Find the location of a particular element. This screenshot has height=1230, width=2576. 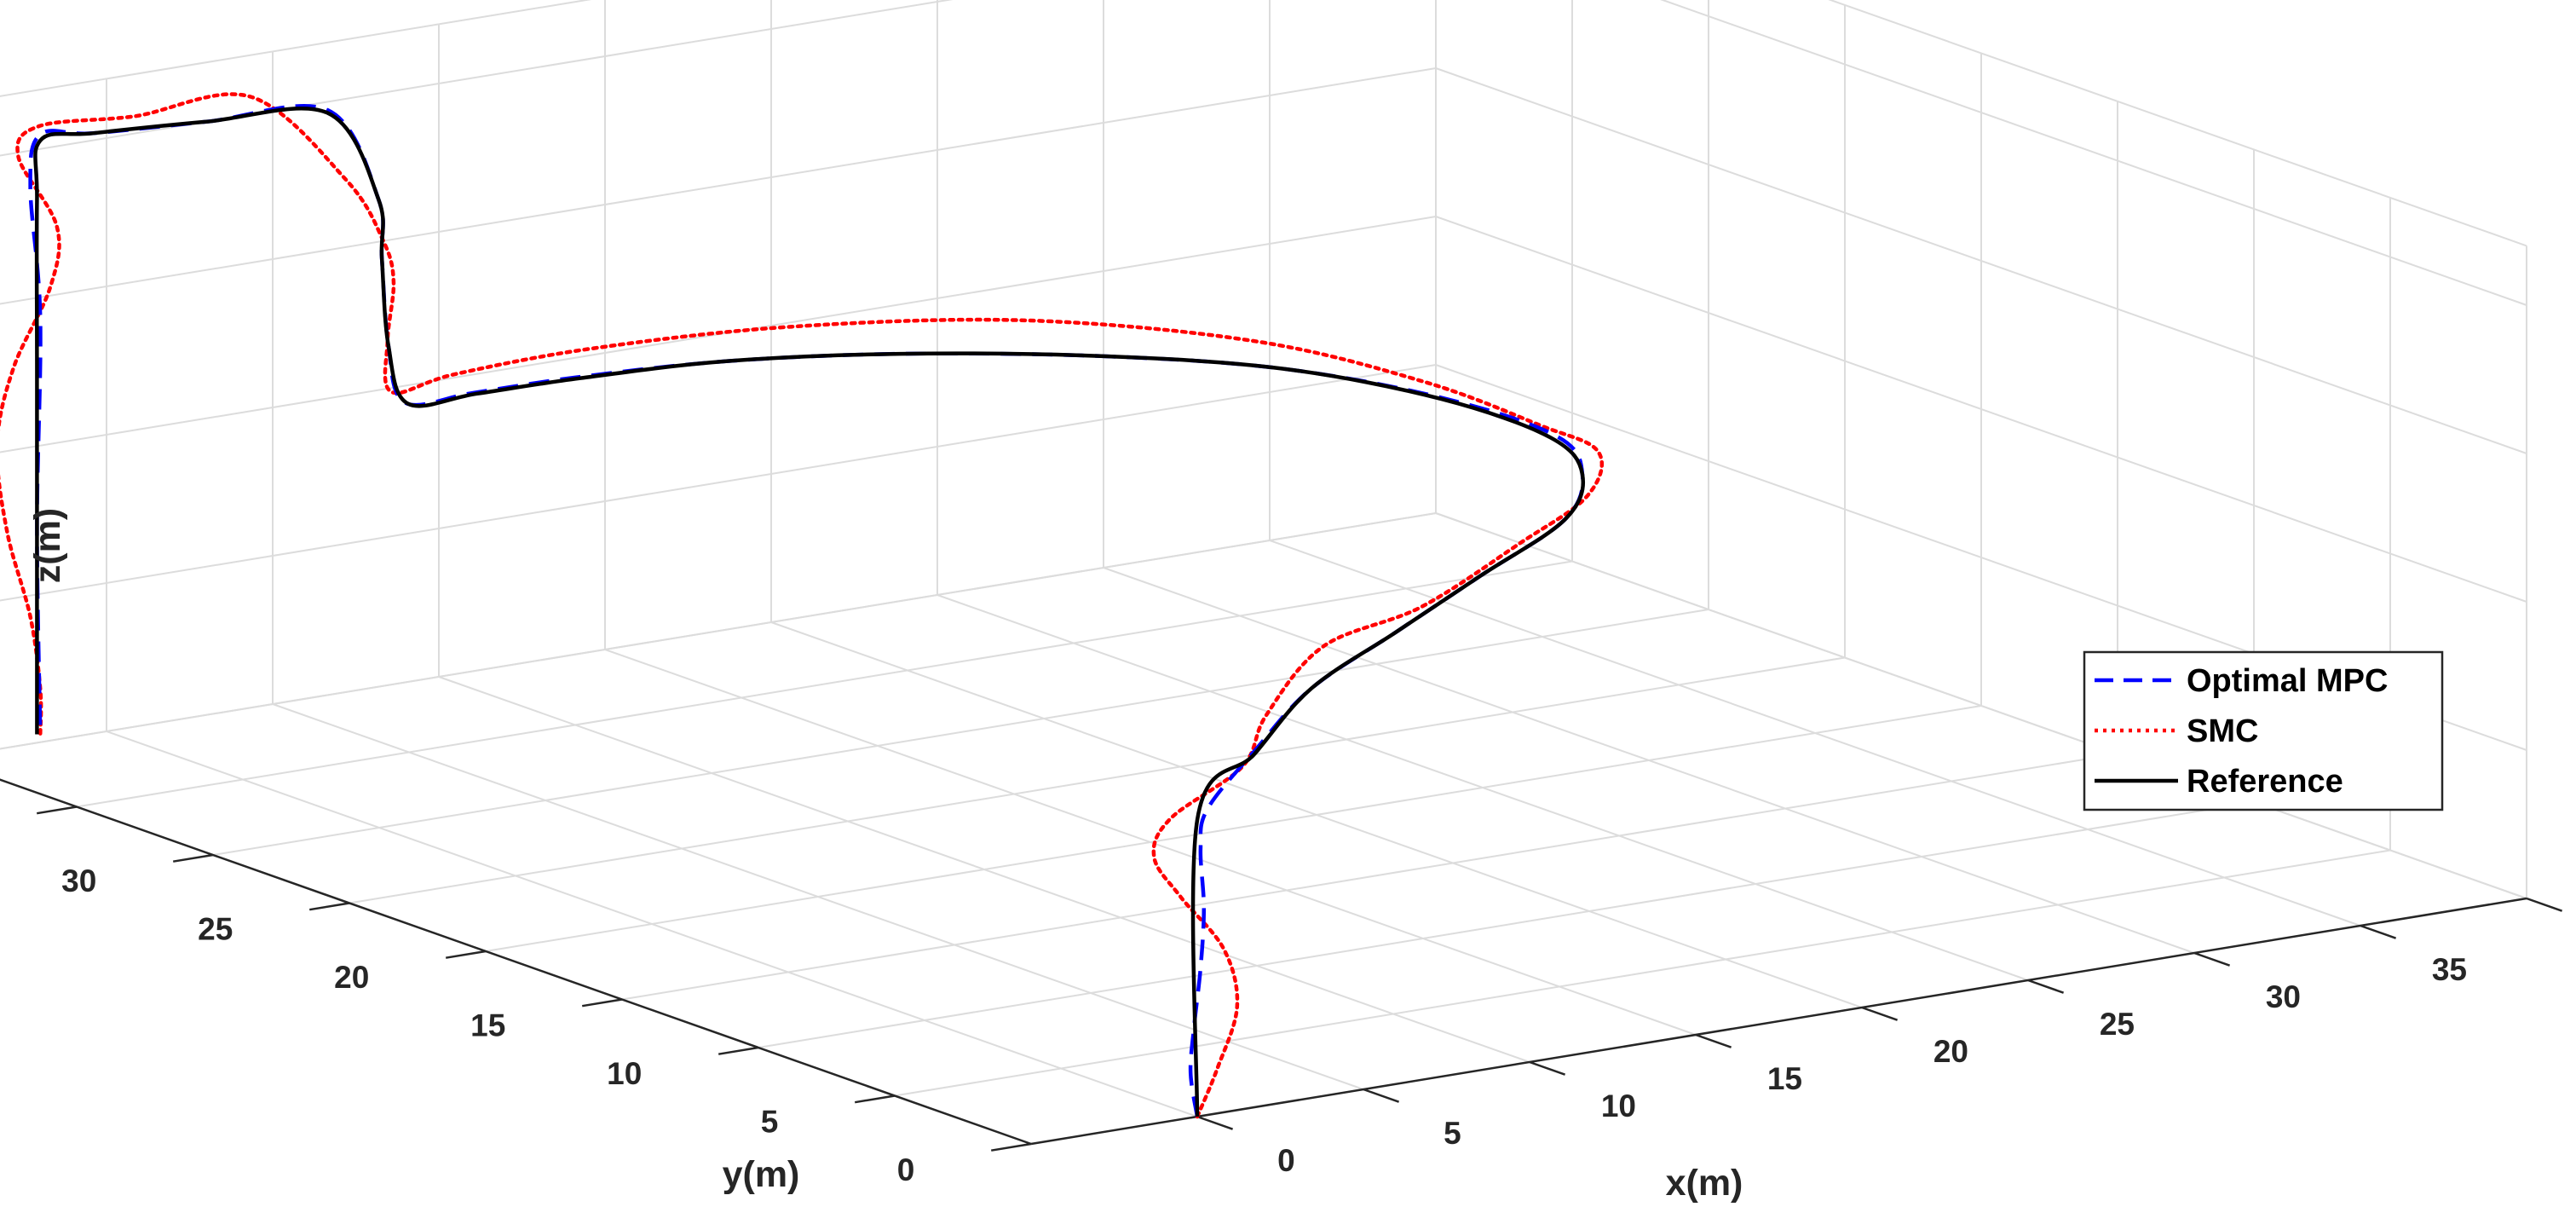

x-axis-label: x(m) is located at coordinates (1704, 1183).